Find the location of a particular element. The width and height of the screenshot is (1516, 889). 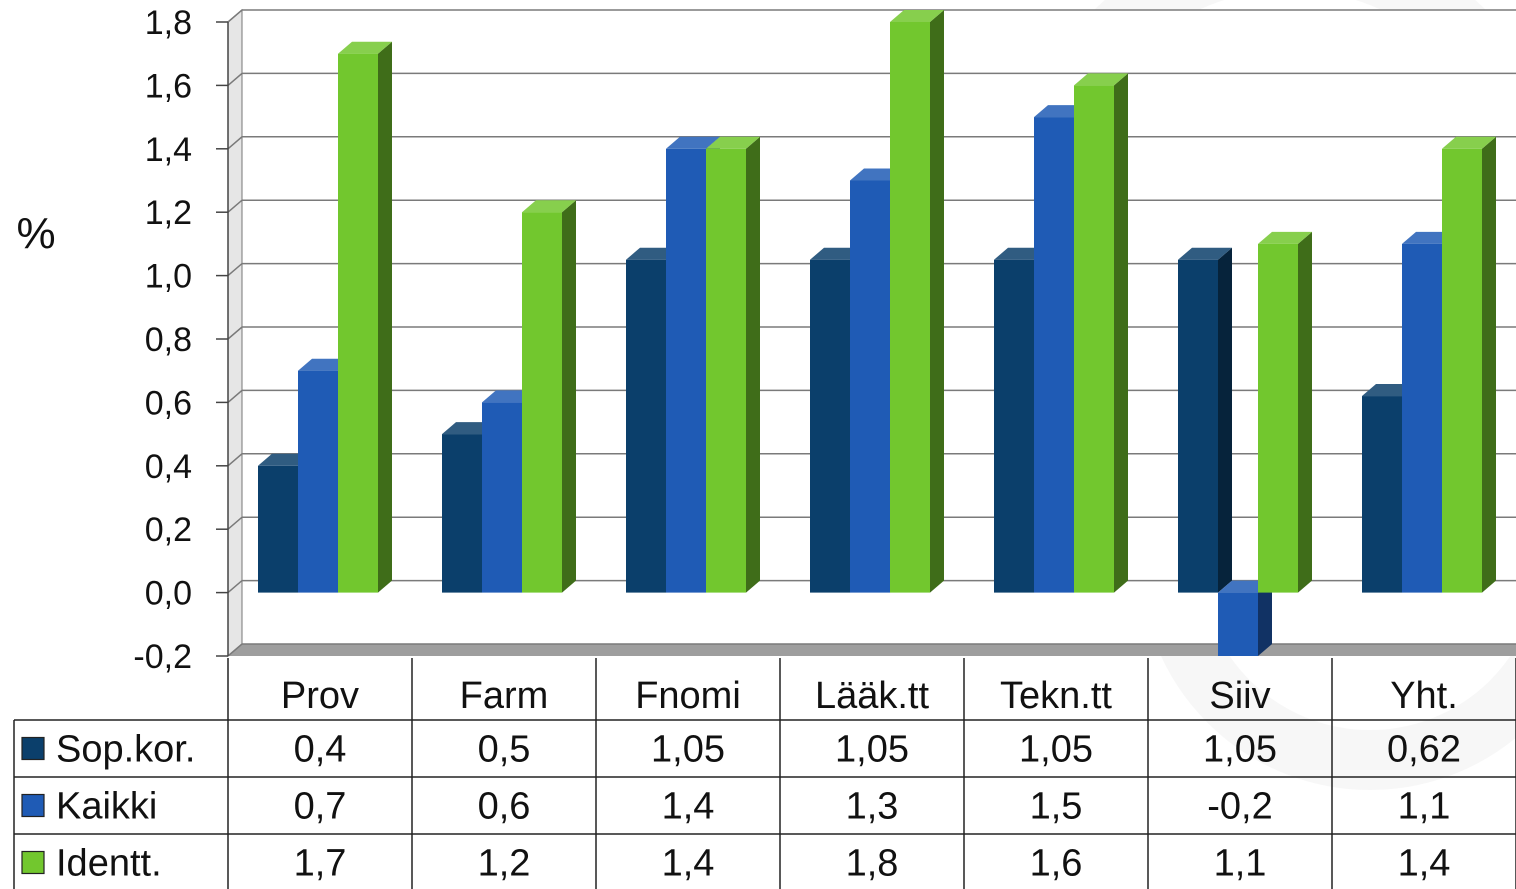

legend-label: Kaikki is located at coordinates (106, 807).